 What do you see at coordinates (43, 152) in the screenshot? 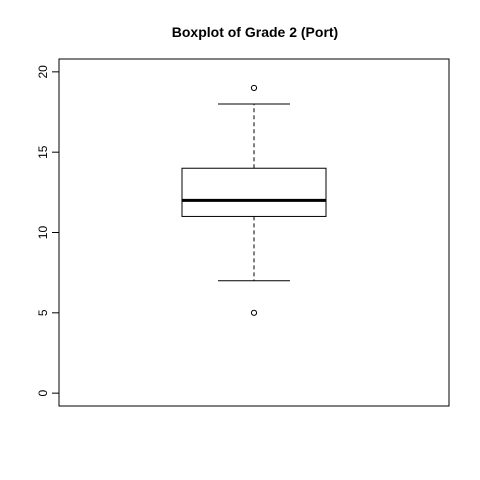
I see `y-tick-label: 15` at bounding box center [43, 152].